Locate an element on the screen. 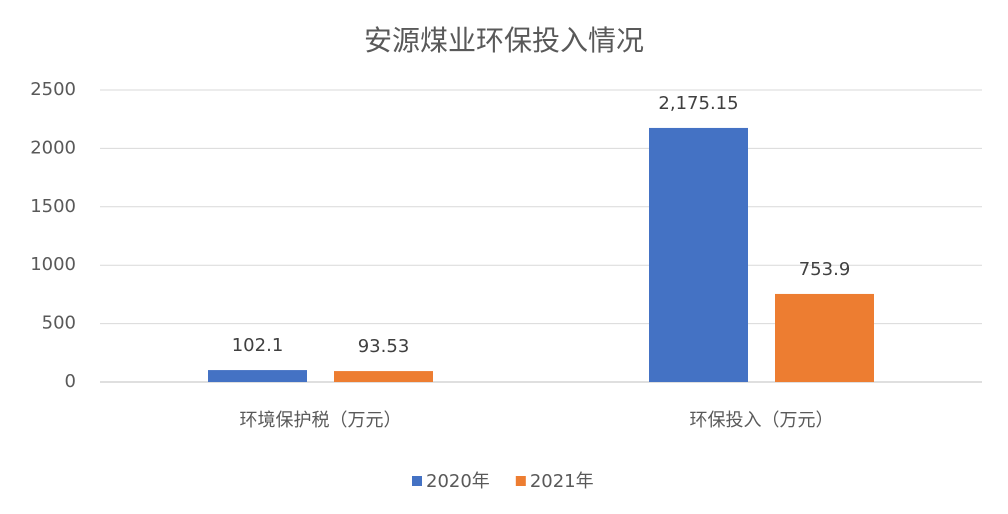 The image size is (1008, 514). data-label: 753.9 is located at coordinates (825, 269).